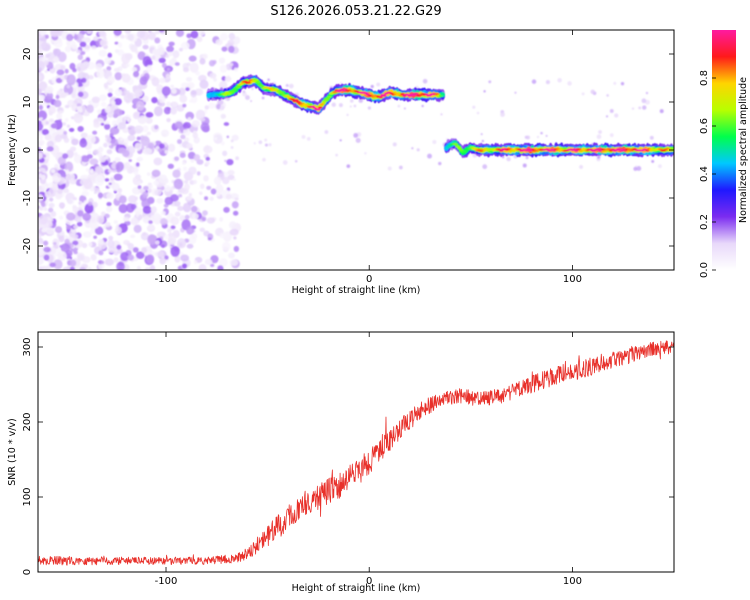 This screenshot has width=750, height=600. What do you see at coordinates (355, 11) in the screenshot?
I see `figure-title: S126.2026.053.21.22.G29` at bounding box center [355, 11].